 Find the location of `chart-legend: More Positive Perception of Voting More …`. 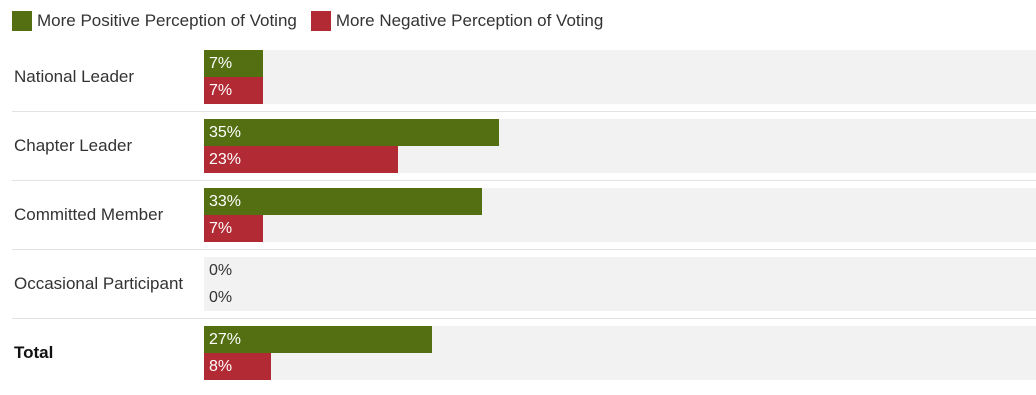

chart-legend: More Positive Perception of Voting More … is located at coordinates (314, 21).